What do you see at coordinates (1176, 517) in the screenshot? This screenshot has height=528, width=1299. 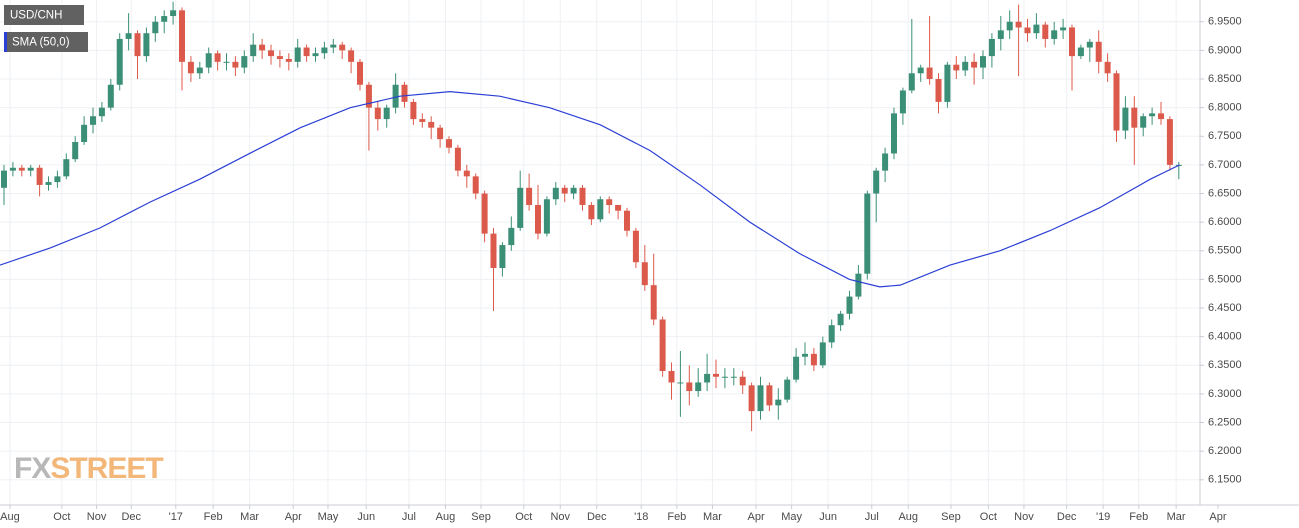 I see `x-tick-label: Mar` at bounding box center [1176, 517].